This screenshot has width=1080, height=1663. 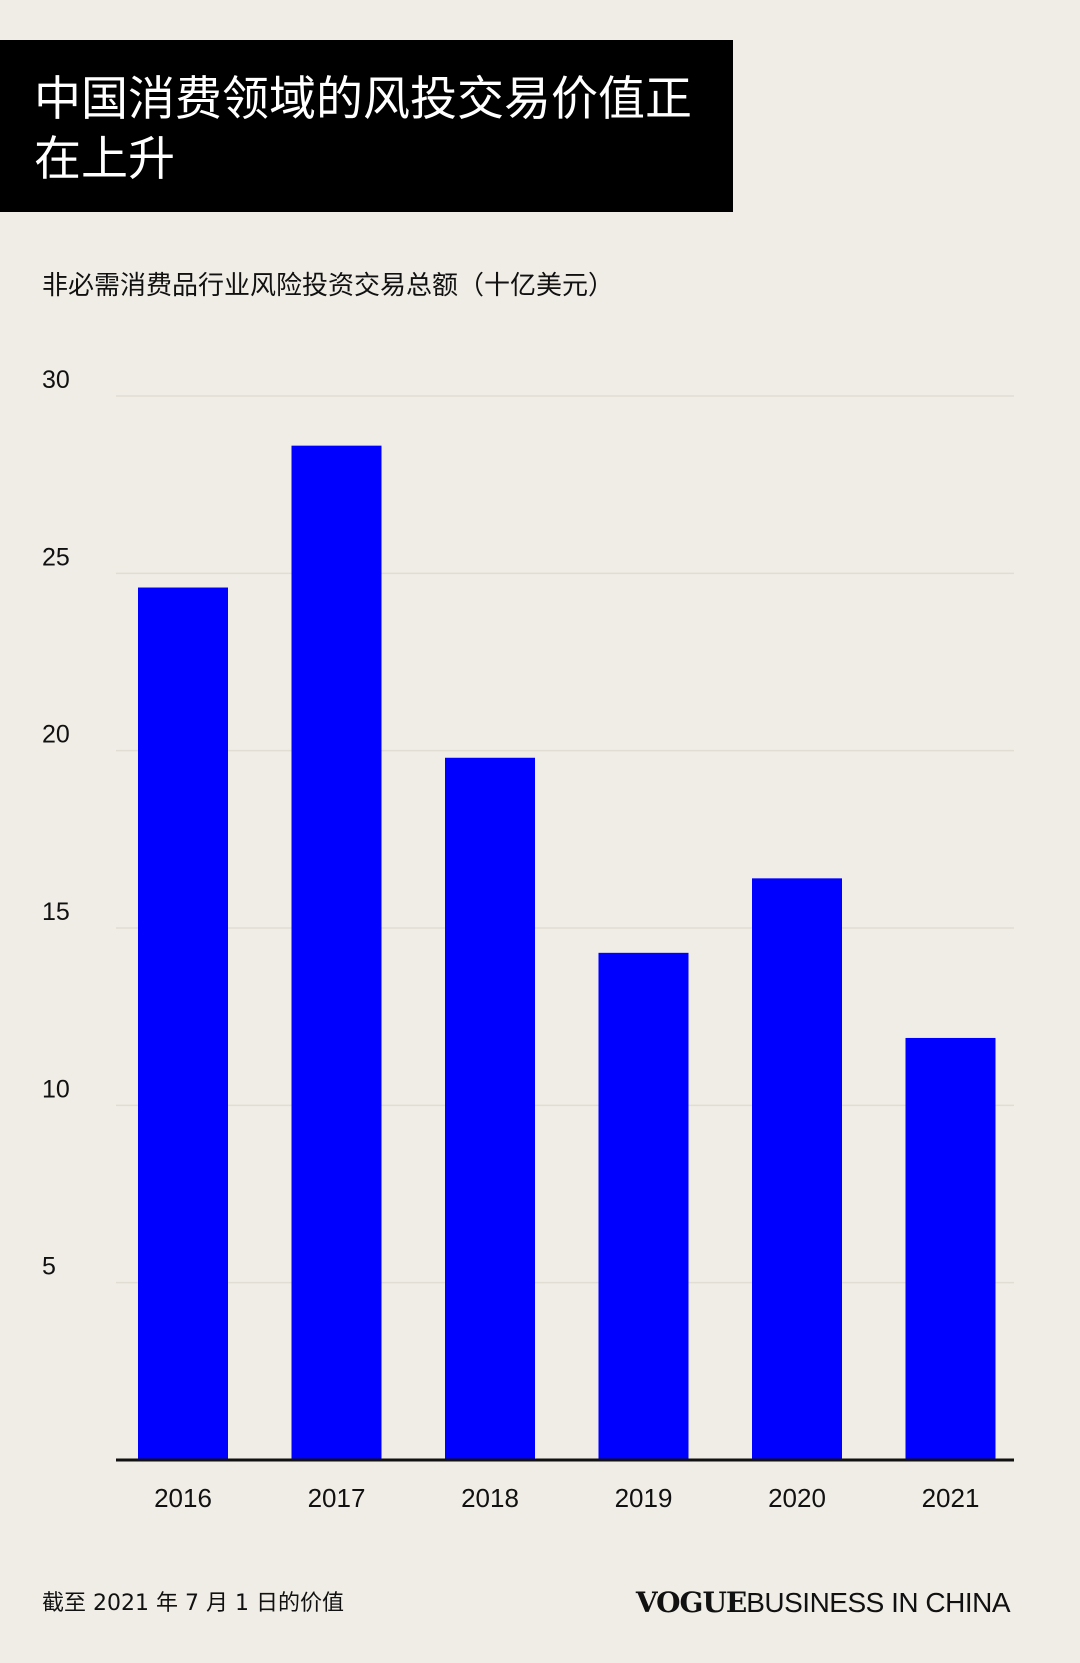 What do you see at coordinates (363, 129) in the screenshot?
I see `chart-title: 中国消费领域的风投交易价值正在上升` at bounding box center [363, 129].